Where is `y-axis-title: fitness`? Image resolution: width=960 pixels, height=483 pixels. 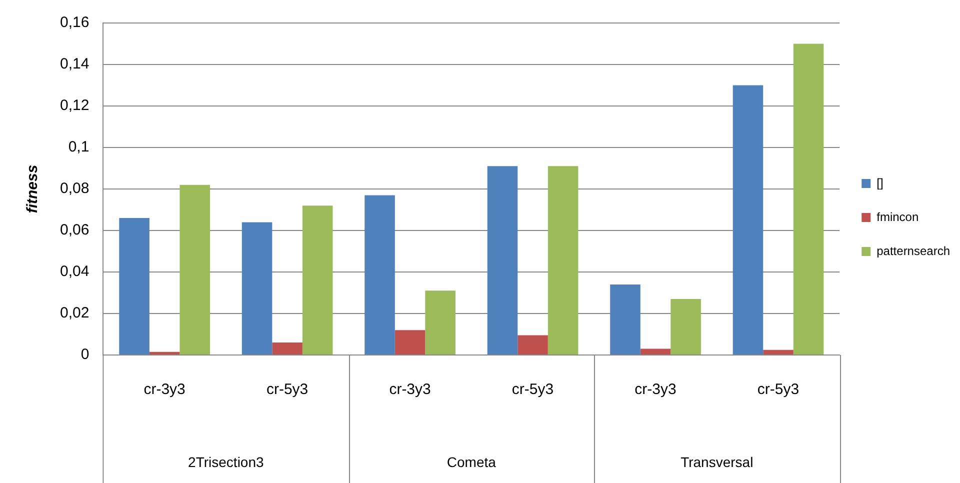
y-axis-title: fitness is located at coordinates (33, 189).